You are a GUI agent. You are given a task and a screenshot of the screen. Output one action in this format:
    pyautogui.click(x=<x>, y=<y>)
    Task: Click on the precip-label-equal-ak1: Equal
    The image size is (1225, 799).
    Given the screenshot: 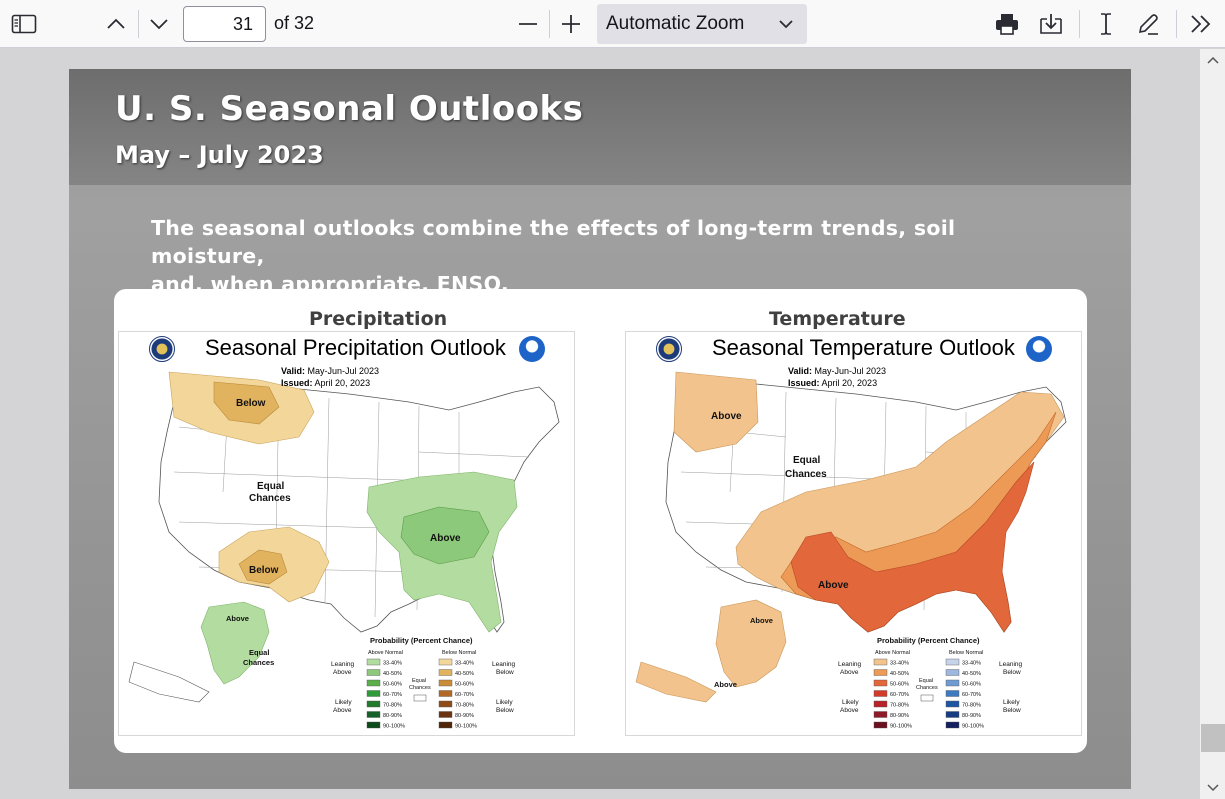 What is the action you would take?
    pyautogui.click(x=259, y=652)
    